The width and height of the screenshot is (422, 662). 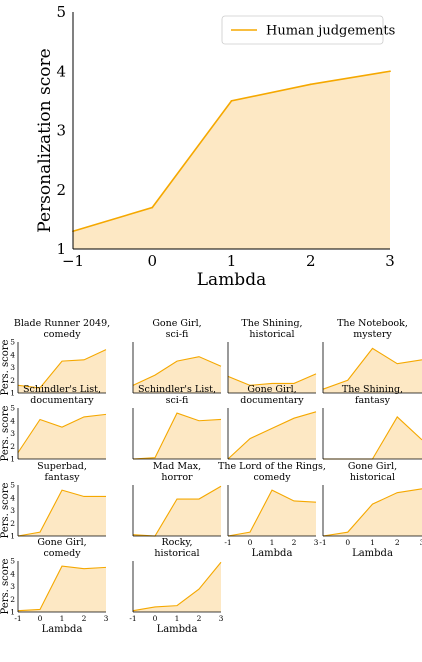 I want to click on panel-title-line1: Rocky,, so click(x=176, y=542).